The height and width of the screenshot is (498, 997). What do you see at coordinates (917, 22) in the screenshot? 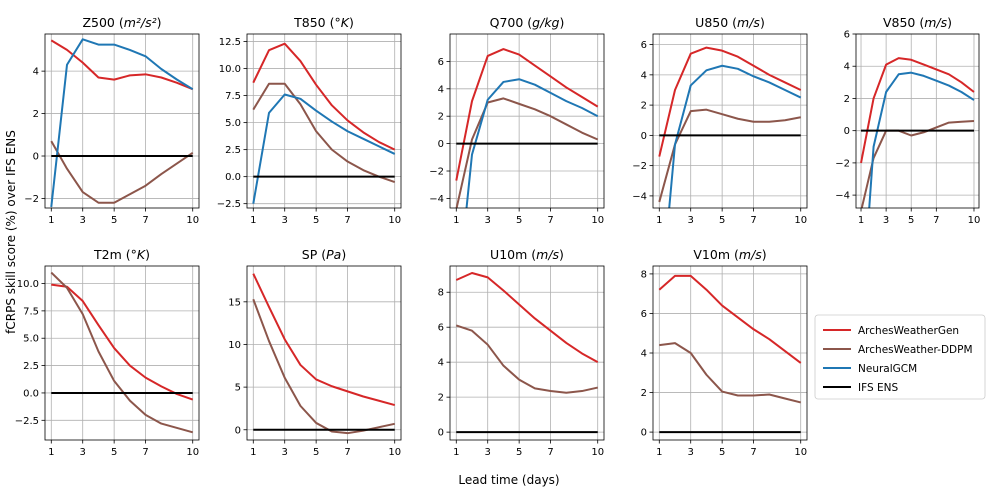
I see `chart-title: V850 (m/s)` at bounding box center [917, 22].